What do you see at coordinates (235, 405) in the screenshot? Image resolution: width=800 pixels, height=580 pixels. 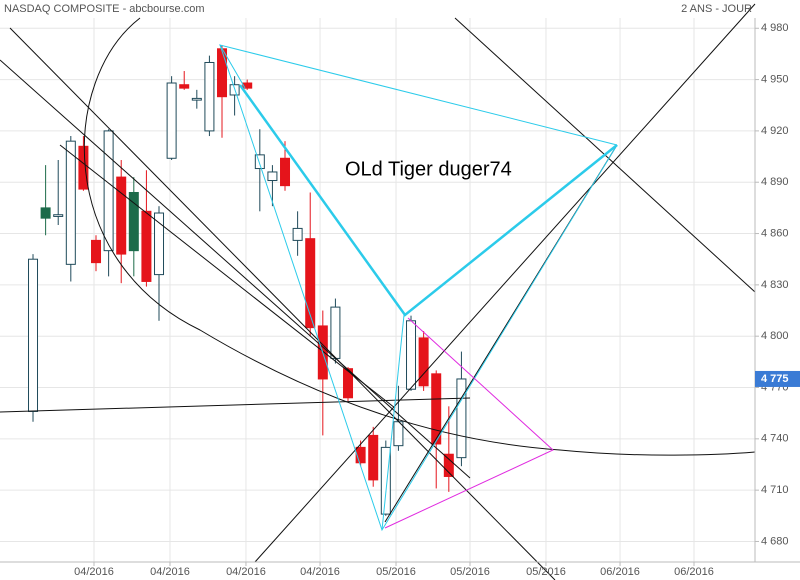 I see `trend-line` at bounding box center [235, 405].